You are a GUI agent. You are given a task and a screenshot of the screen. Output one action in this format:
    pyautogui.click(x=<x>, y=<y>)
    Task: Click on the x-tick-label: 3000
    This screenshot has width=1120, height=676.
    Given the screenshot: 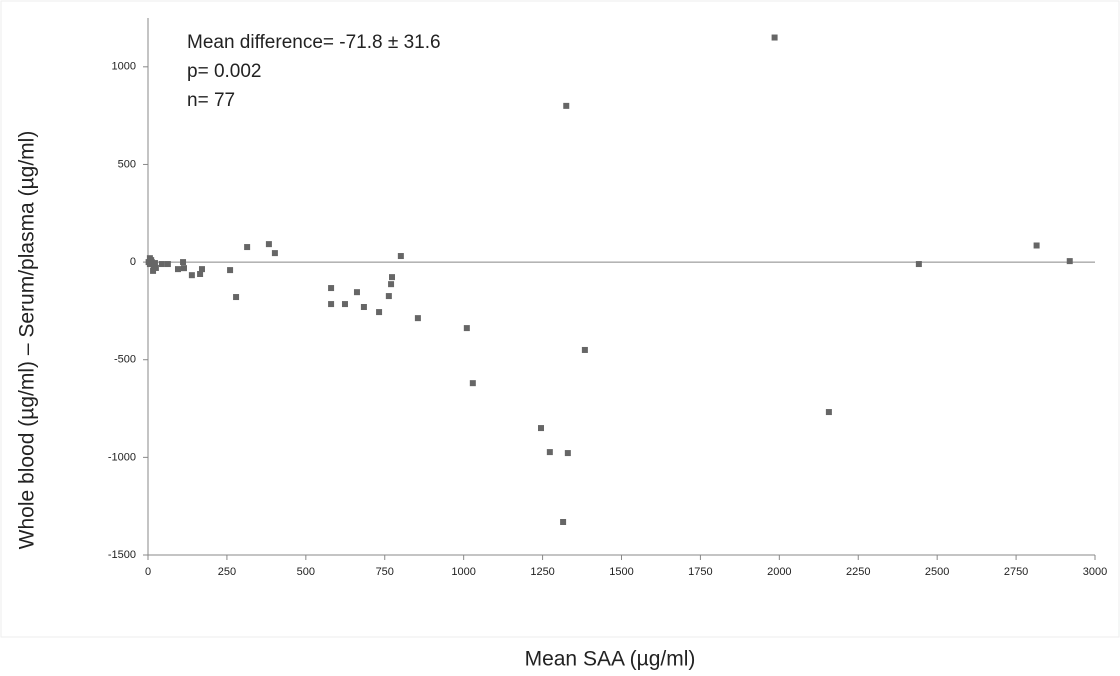 What is the action you would take?
    pyautogui.click(x=1095, y=572)
    